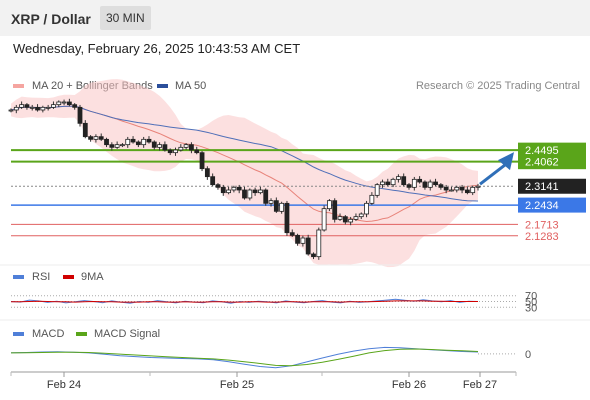 Image resolution: width=590 pixels, height=400 pixels. What do you see at coordinates (295, 18) in the screenshot?
I see `chart-header: XRP / Dollar 30 MIN` at bounding box center [295, 18].